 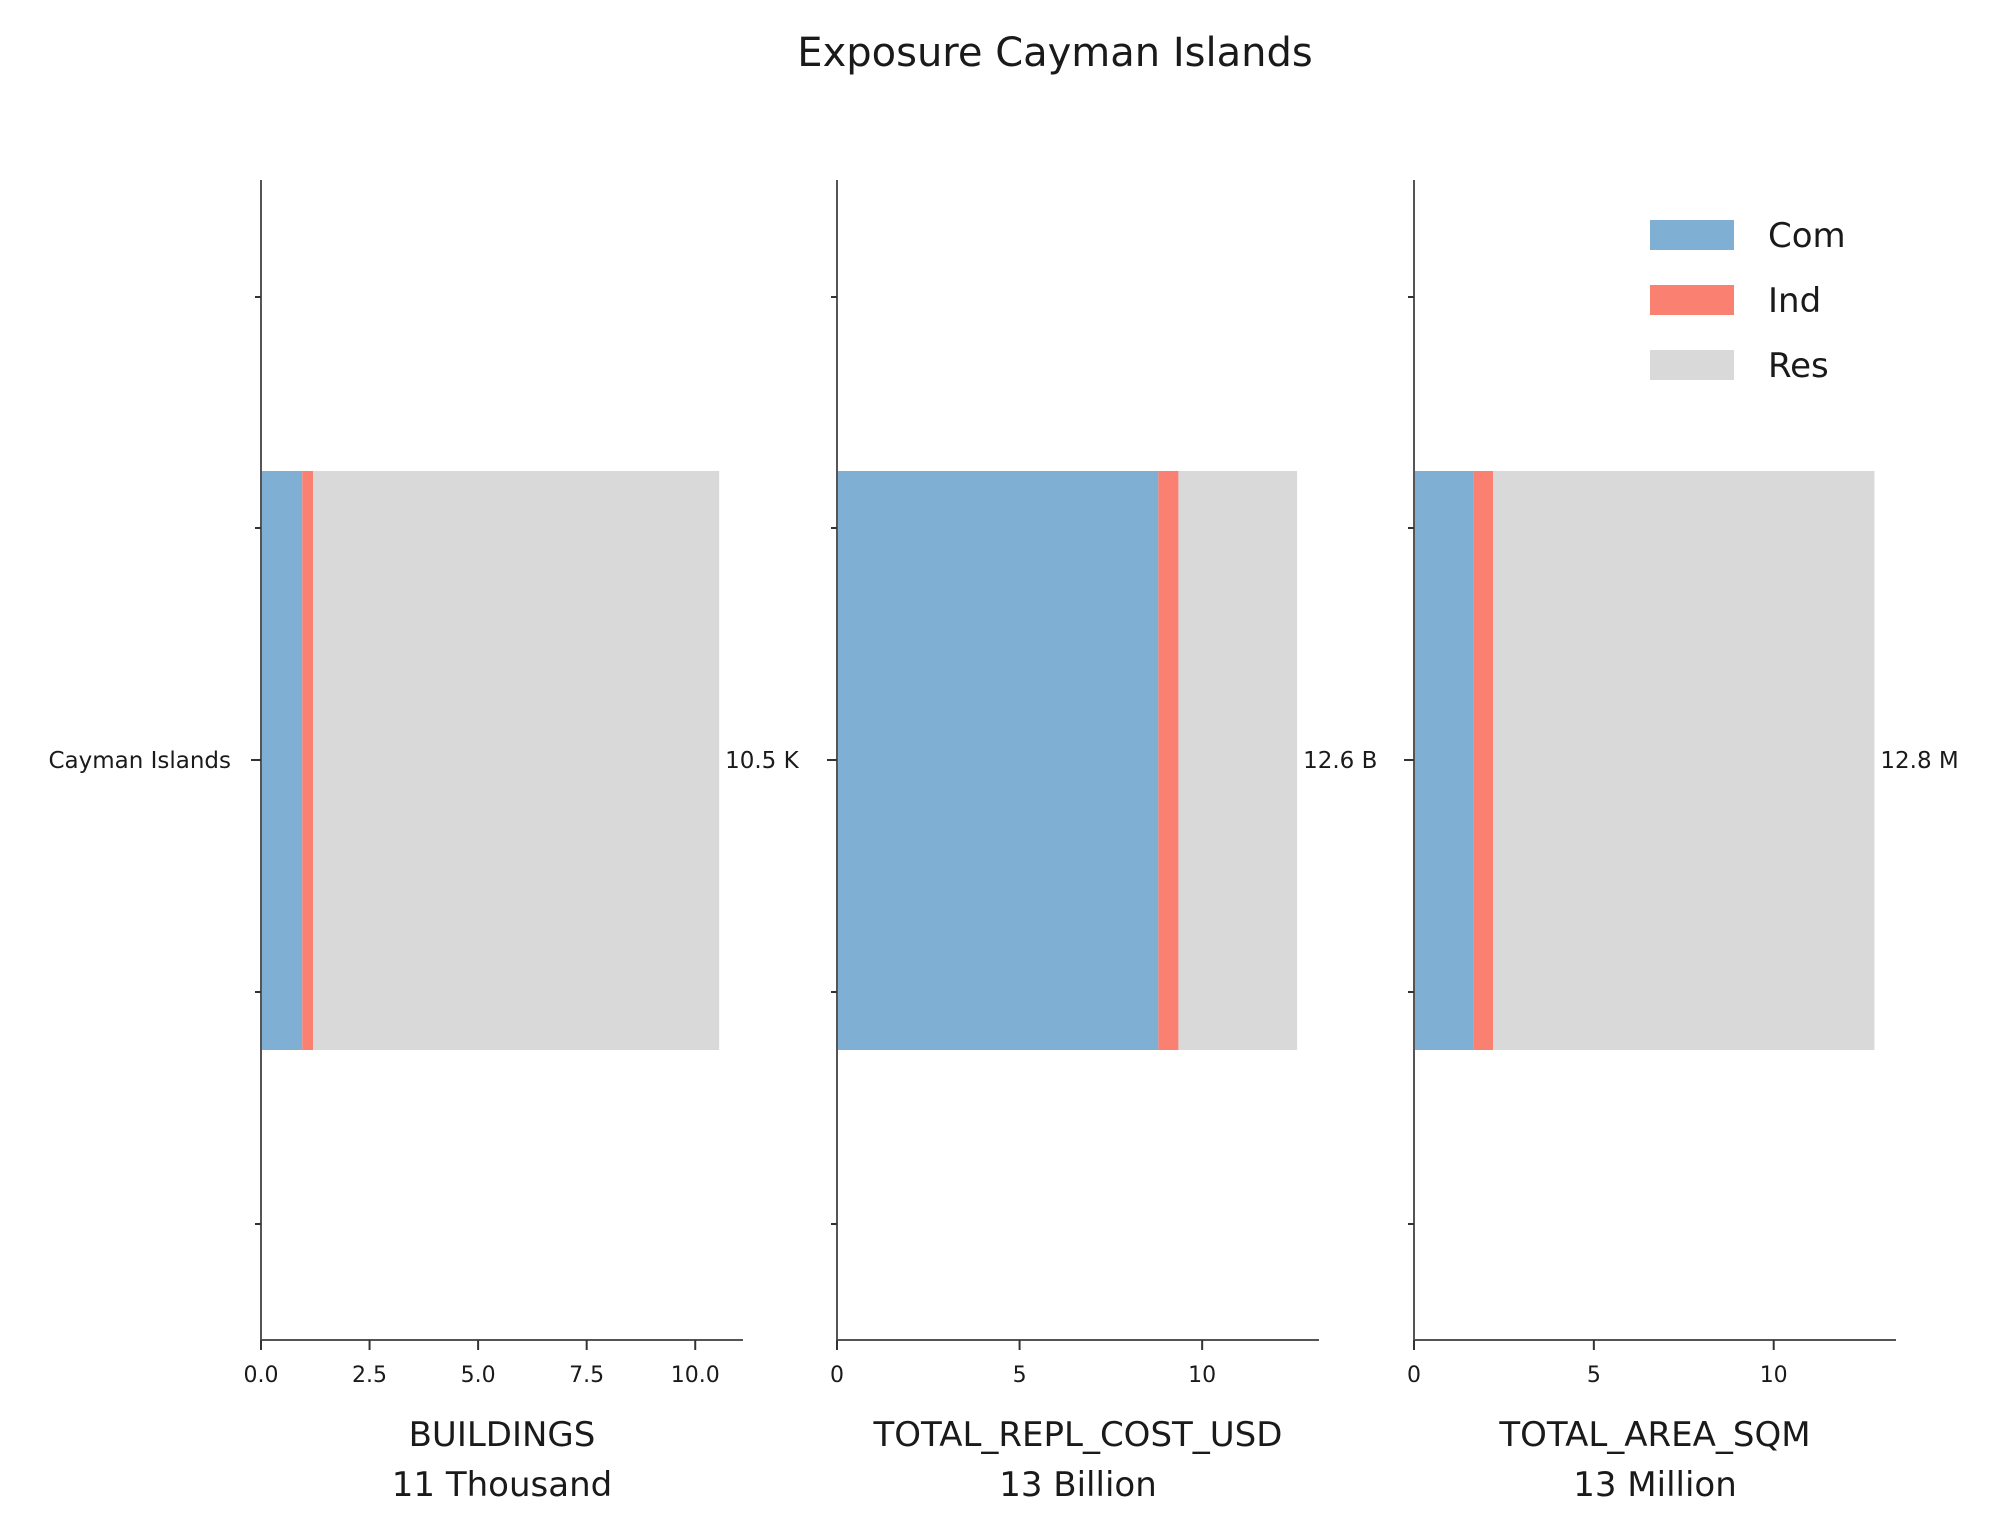 What do you see at coordinates (1692, 300) in the screenshot?
I see `legend-swatch-ind` at bounding box center [1692, 300].